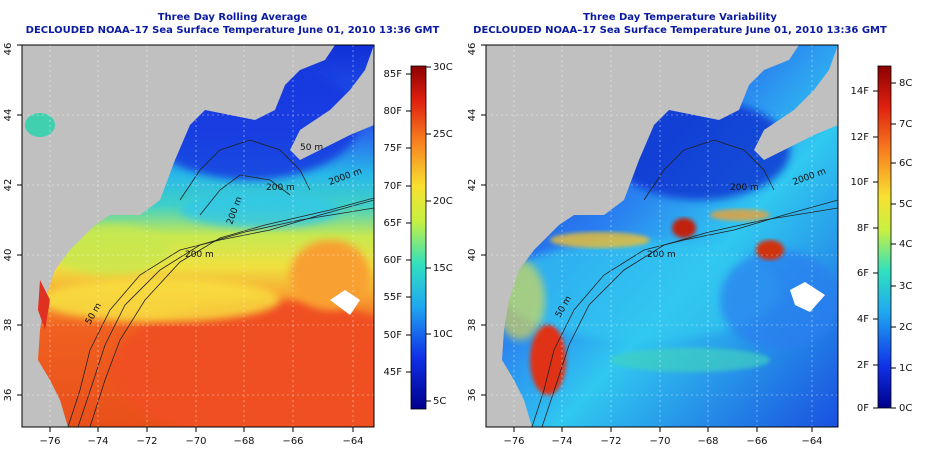  Describe the element at coordinates (280, 188) in the screenshot. I see `left-contour-label-200m-north: 200 m` at that location.